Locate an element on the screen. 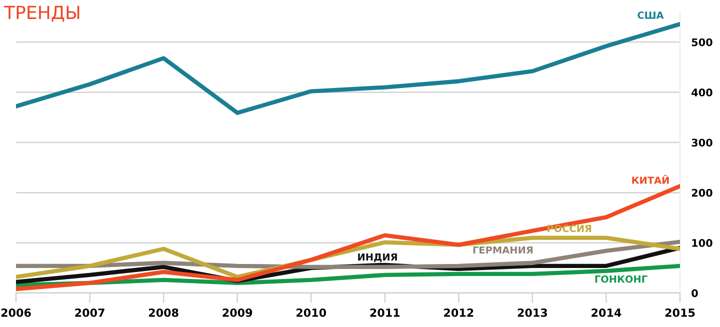 The image size is (720, 327). series-label: РОССИЯ is located at coordinates (570, 228).